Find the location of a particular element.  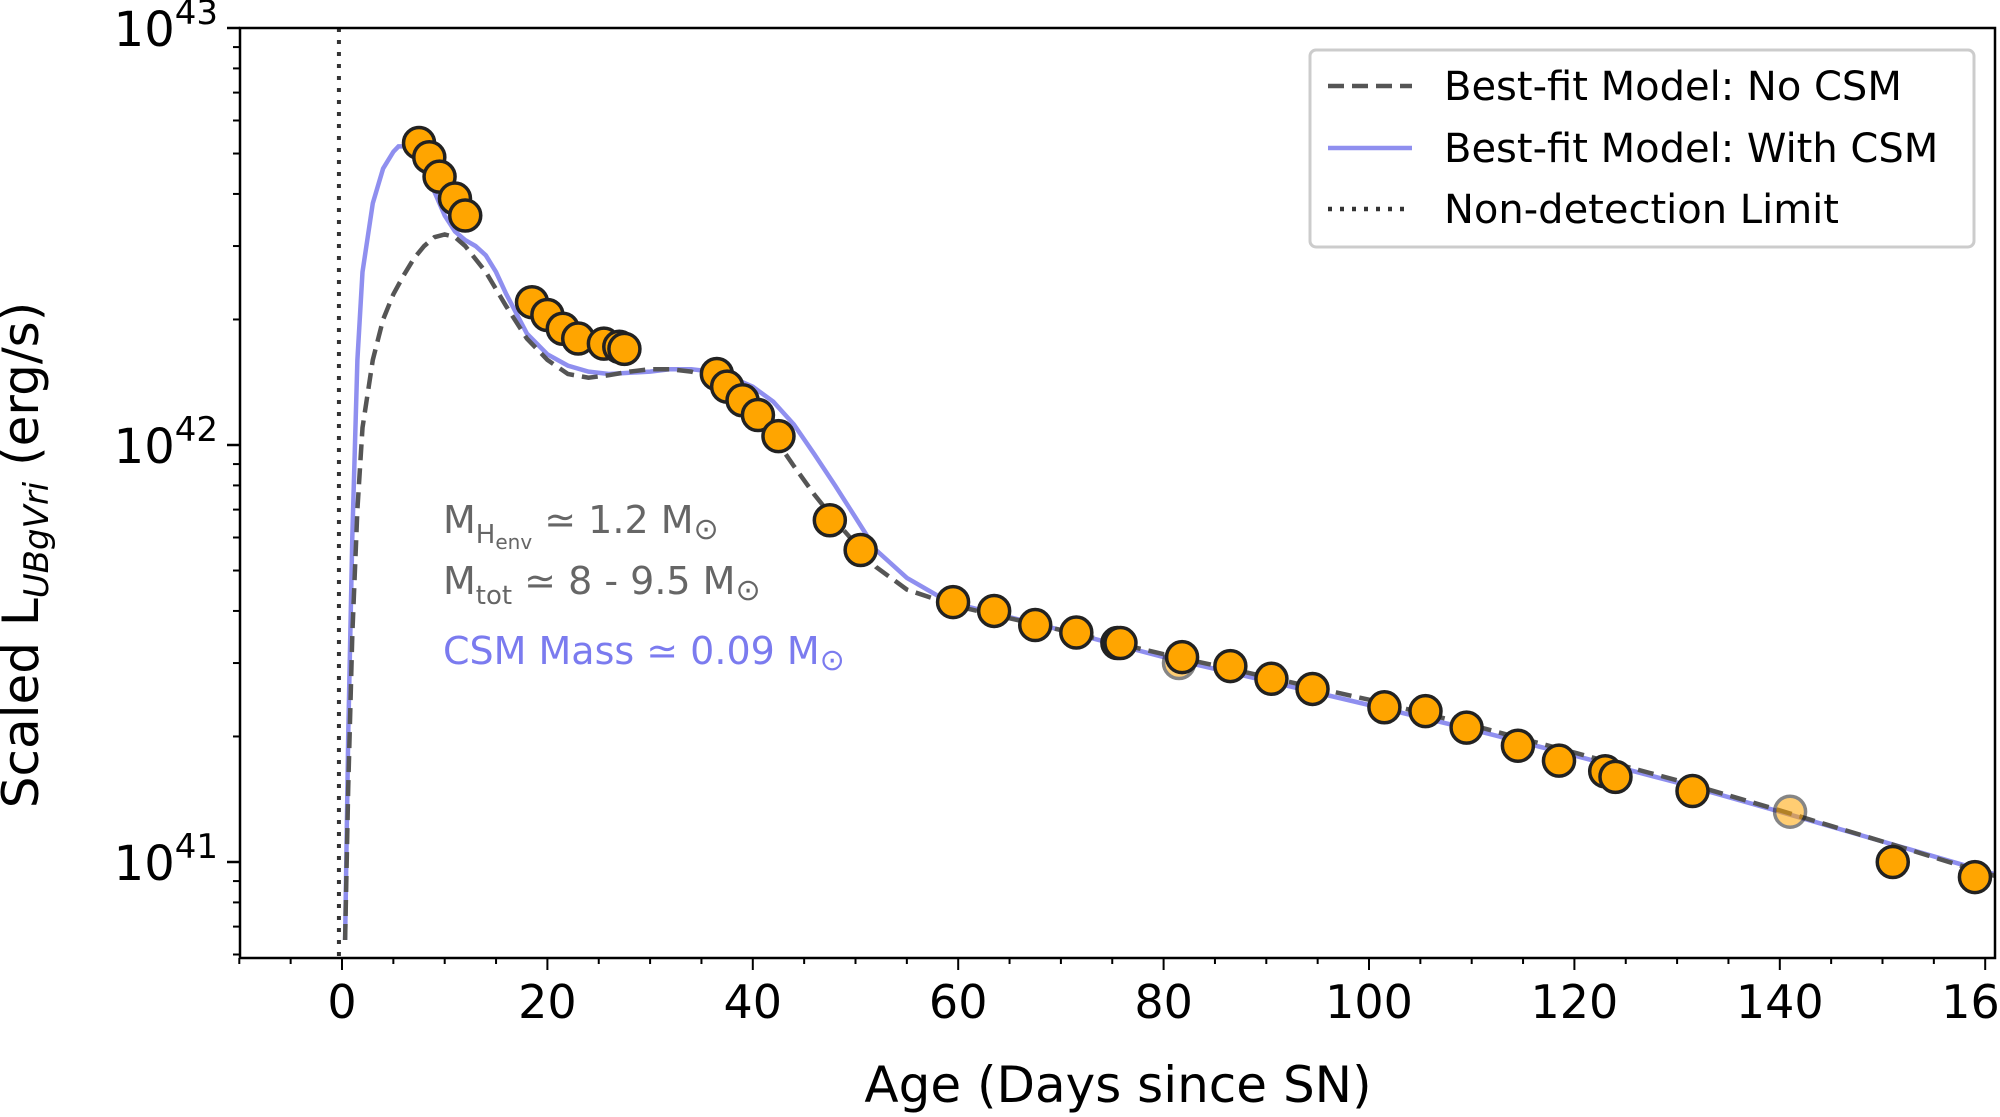

y-axis-label-main: Scaled L is located at coordinates (25, 703).